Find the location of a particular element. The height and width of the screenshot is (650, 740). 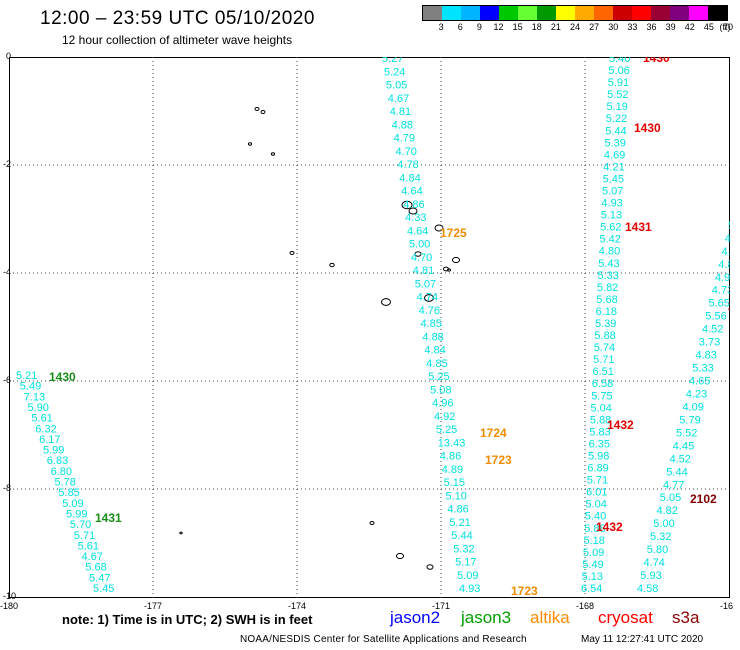

wave-height-value: 4.82 is located at coordinates (667, 511).